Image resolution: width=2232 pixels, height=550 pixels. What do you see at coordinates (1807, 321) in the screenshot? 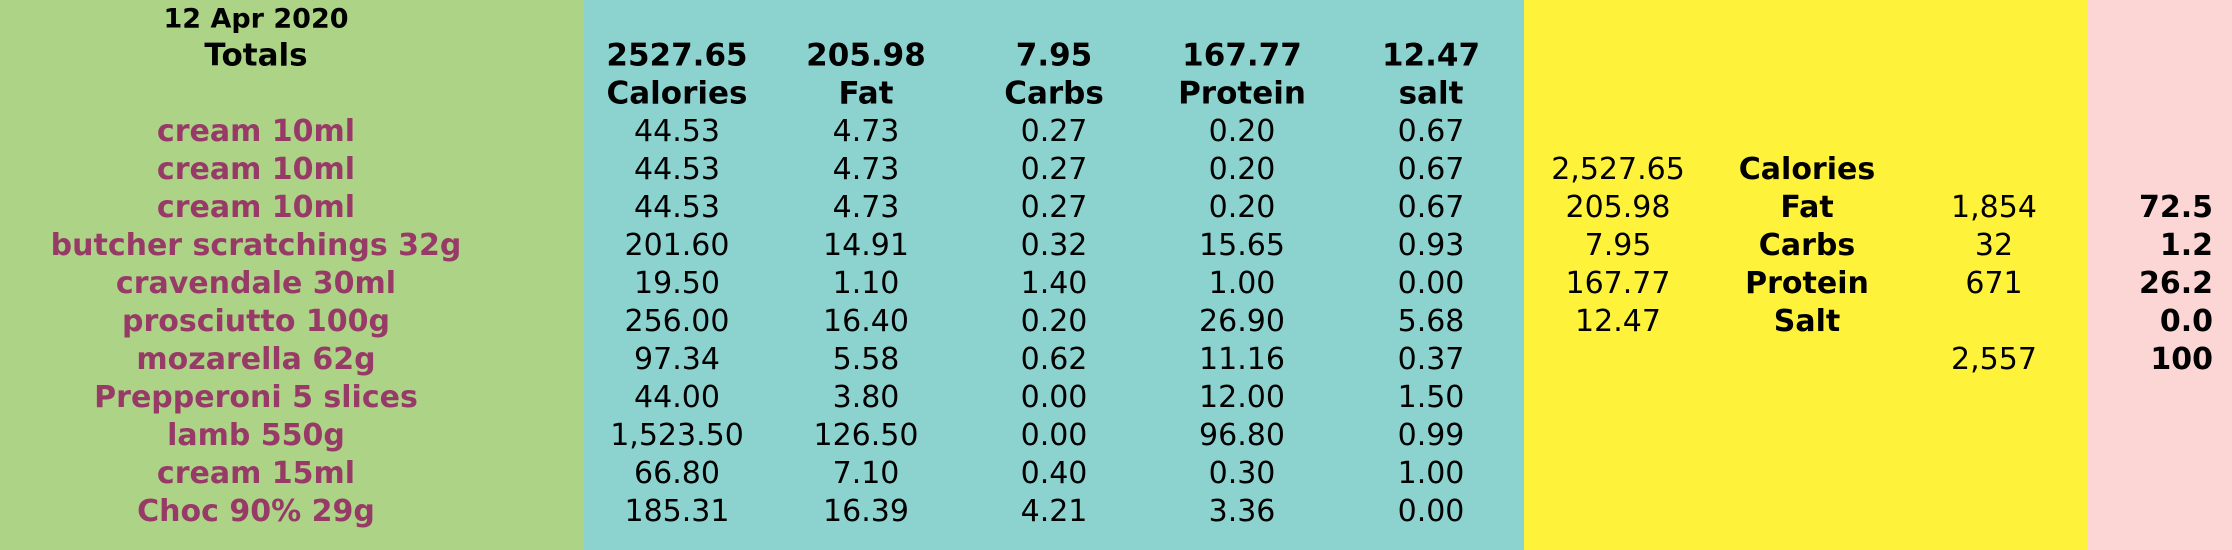
I see `summary-label: Salt` at bounding box center [1807, 321].